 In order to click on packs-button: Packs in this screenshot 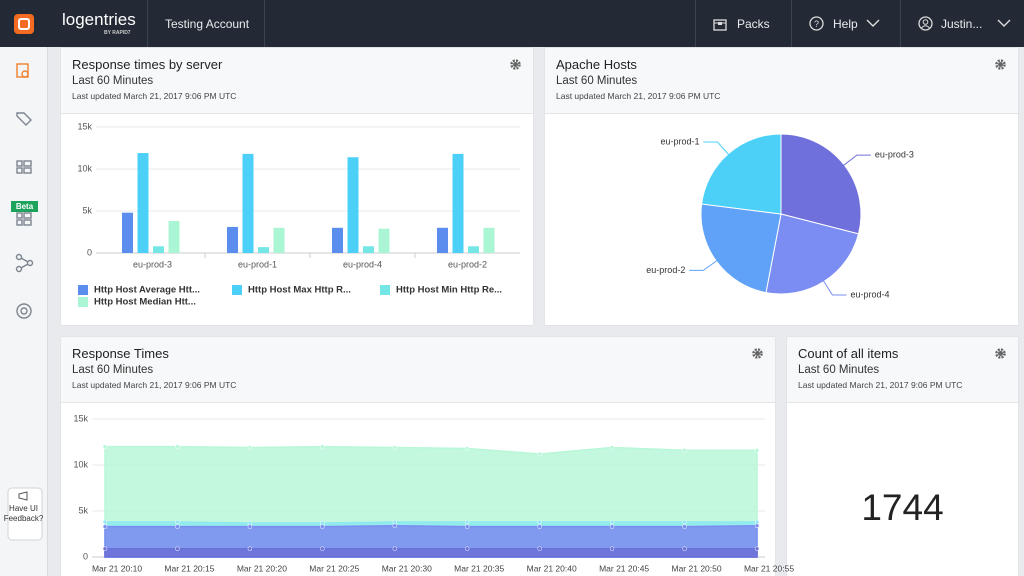, I will do `click(753, 24)`.